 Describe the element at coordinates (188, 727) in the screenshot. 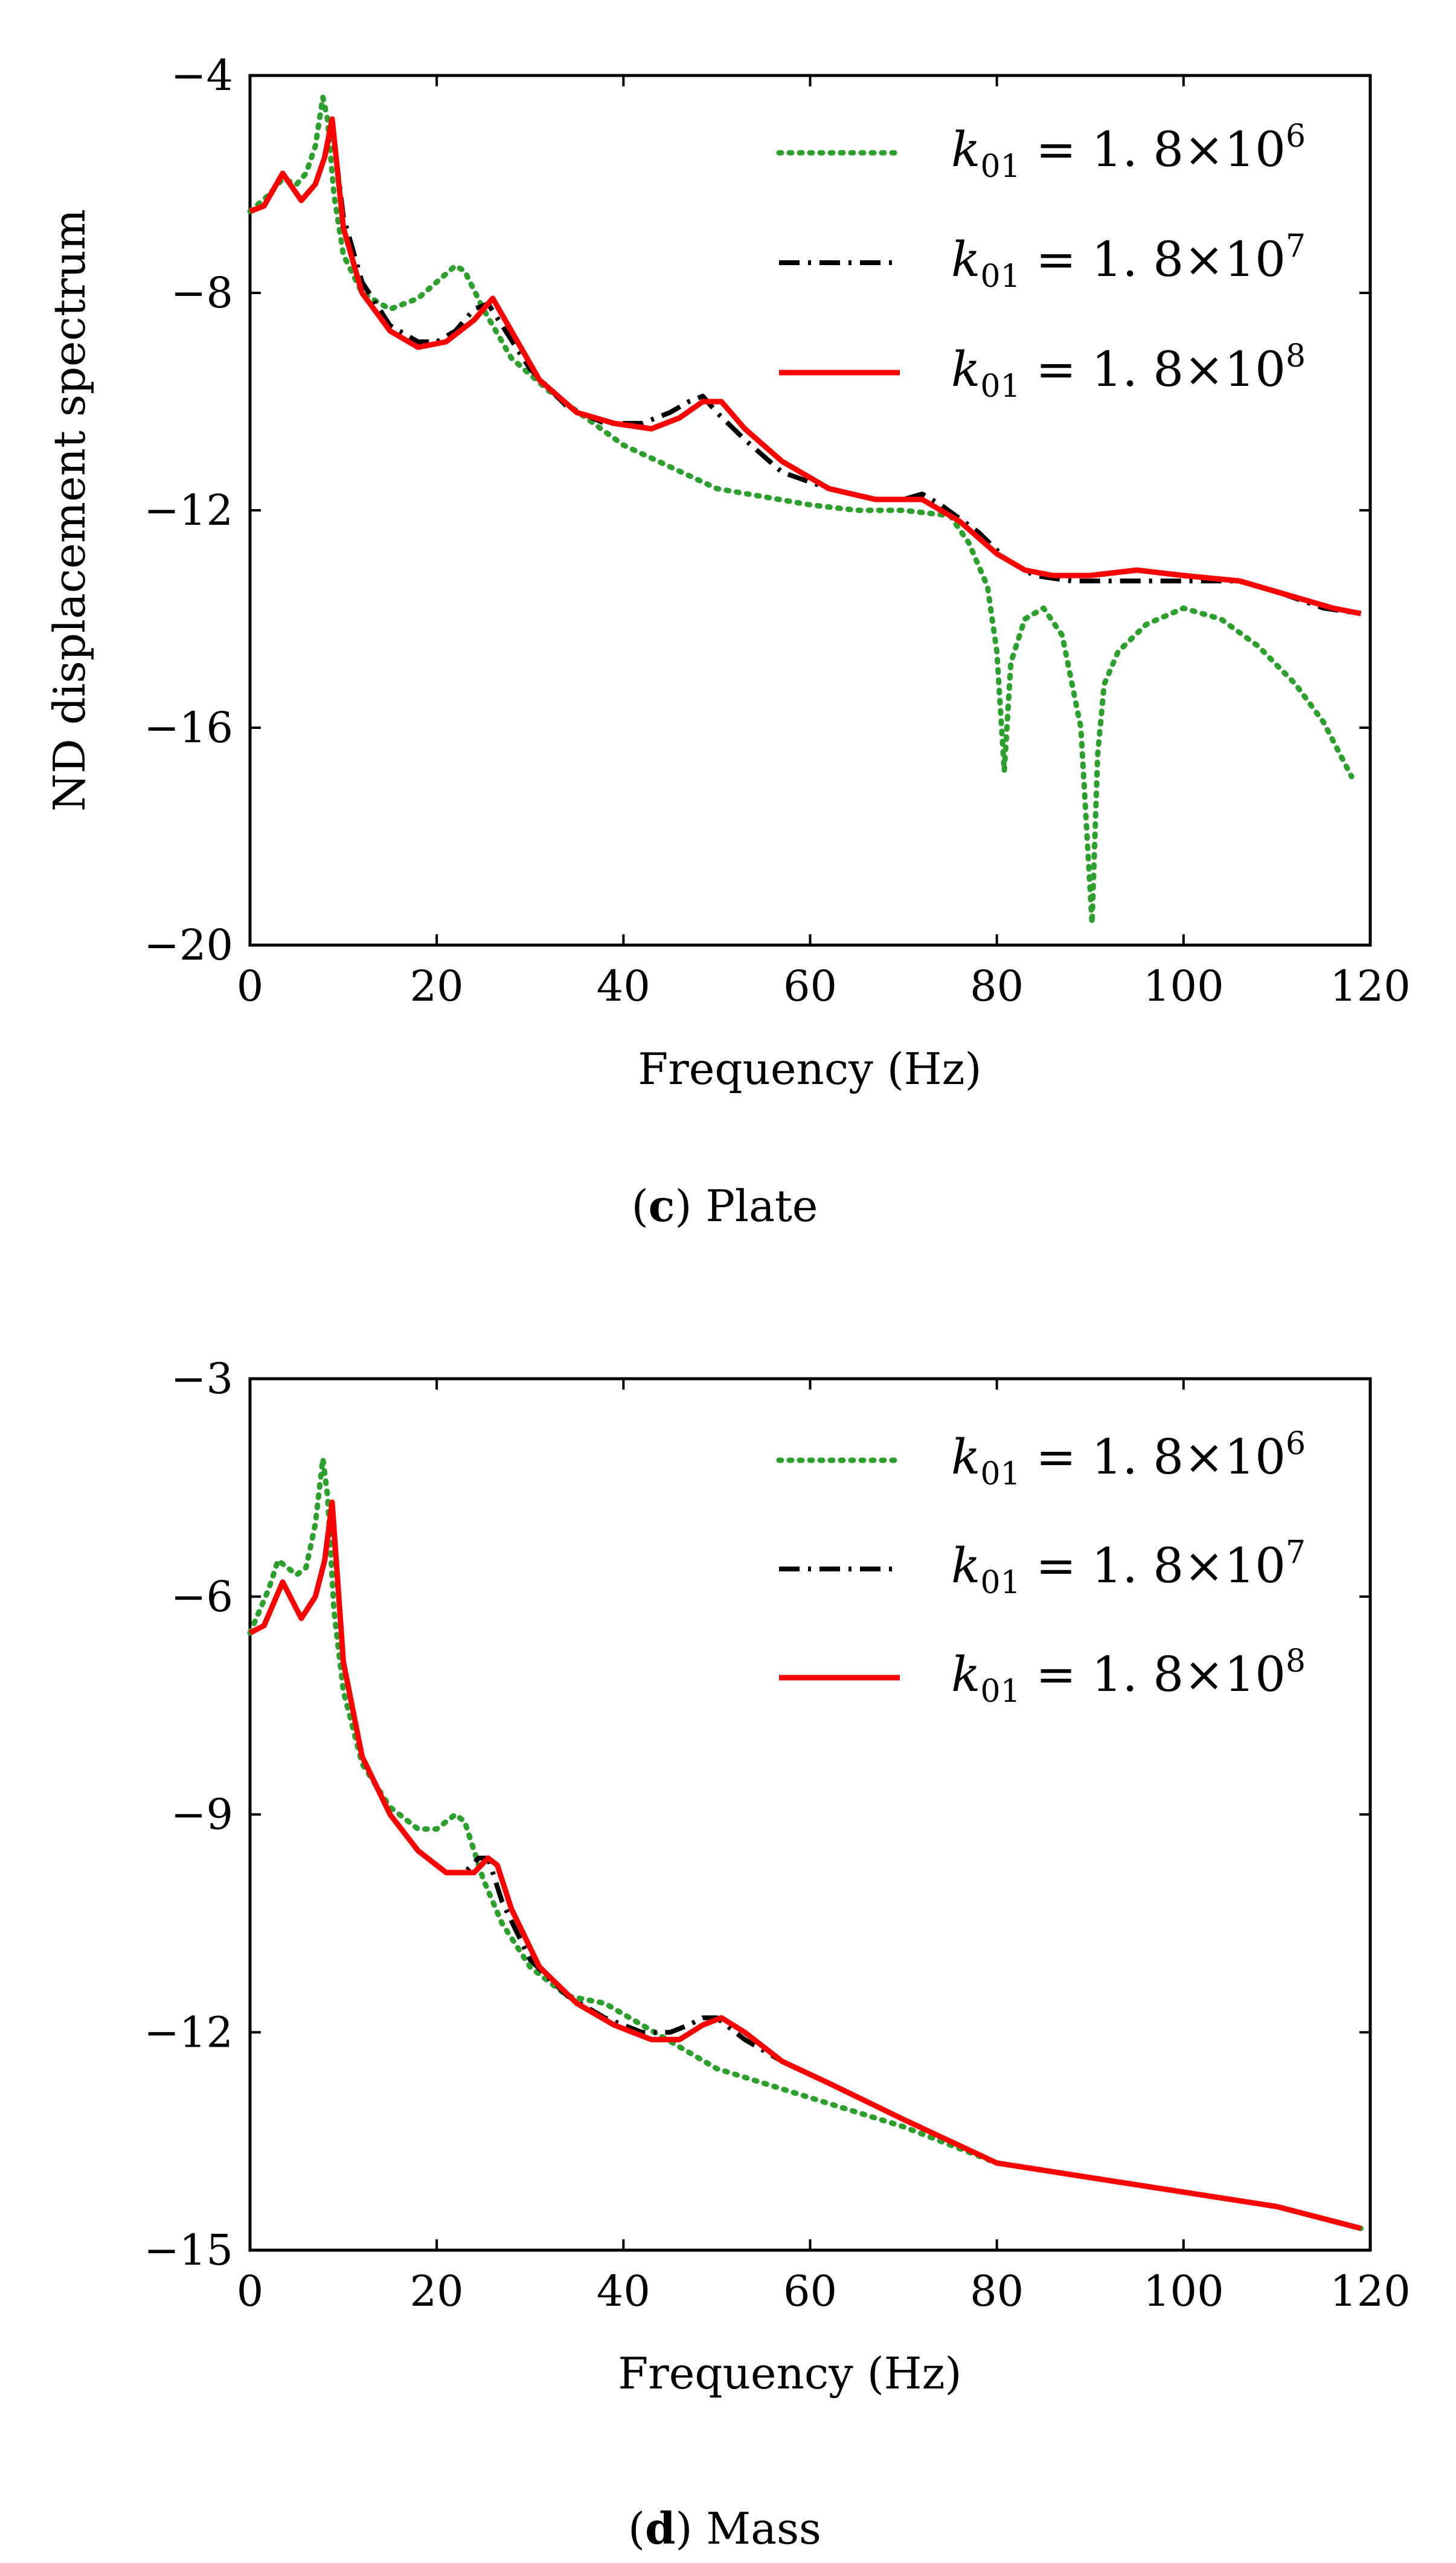

I see `panel-c-ytick-label: −16` at that location.